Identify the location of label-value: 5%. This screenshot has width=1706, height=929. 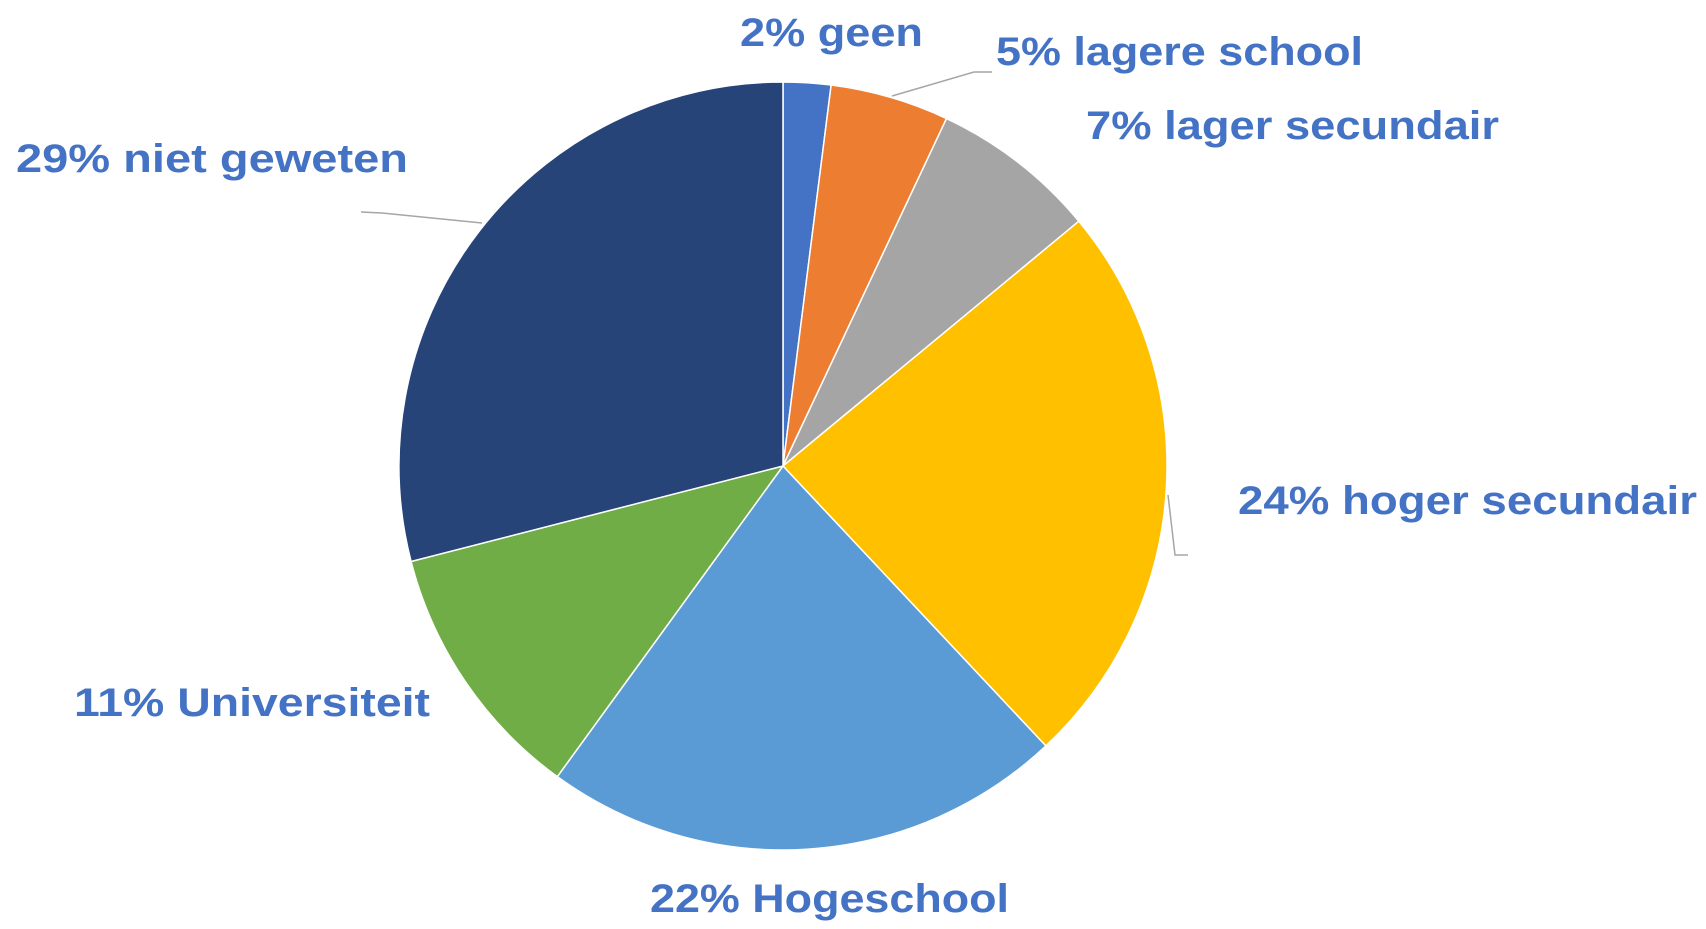
(1028, 52).